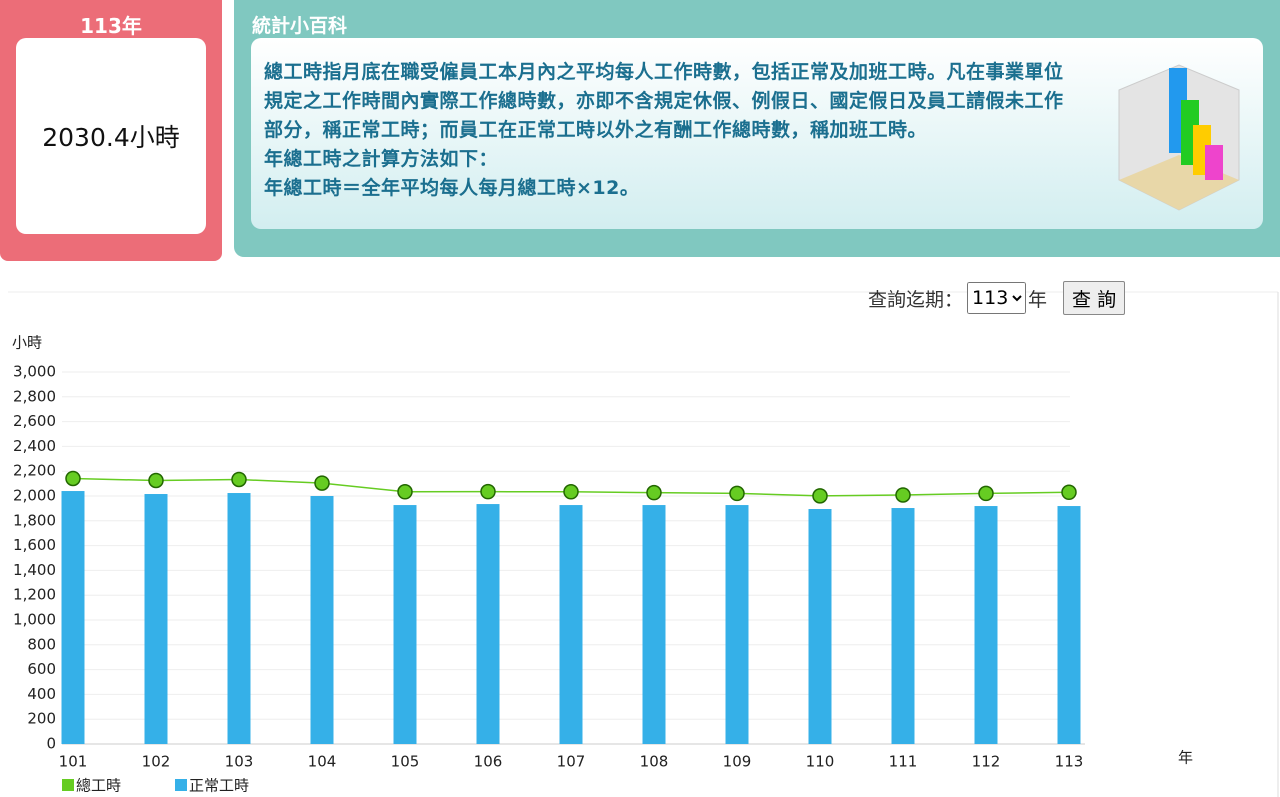  Describe the element at coordinates (34, 372) in the screenshot. I see `y-tick-label: 3,000` at that location.